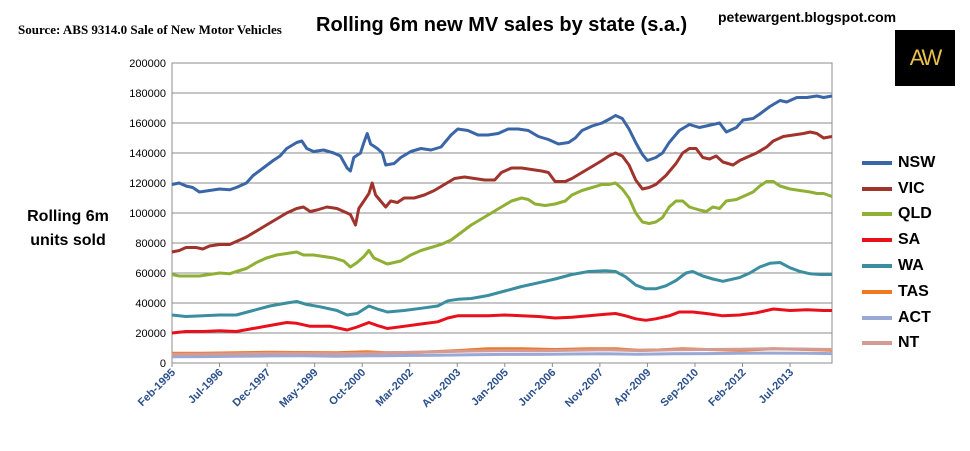 The height and width of the screenshot is (451, 970). Describe the element at coordinates (206, 387) in the screenshot. I see `x-tick-label: Jul-1996` at that location.